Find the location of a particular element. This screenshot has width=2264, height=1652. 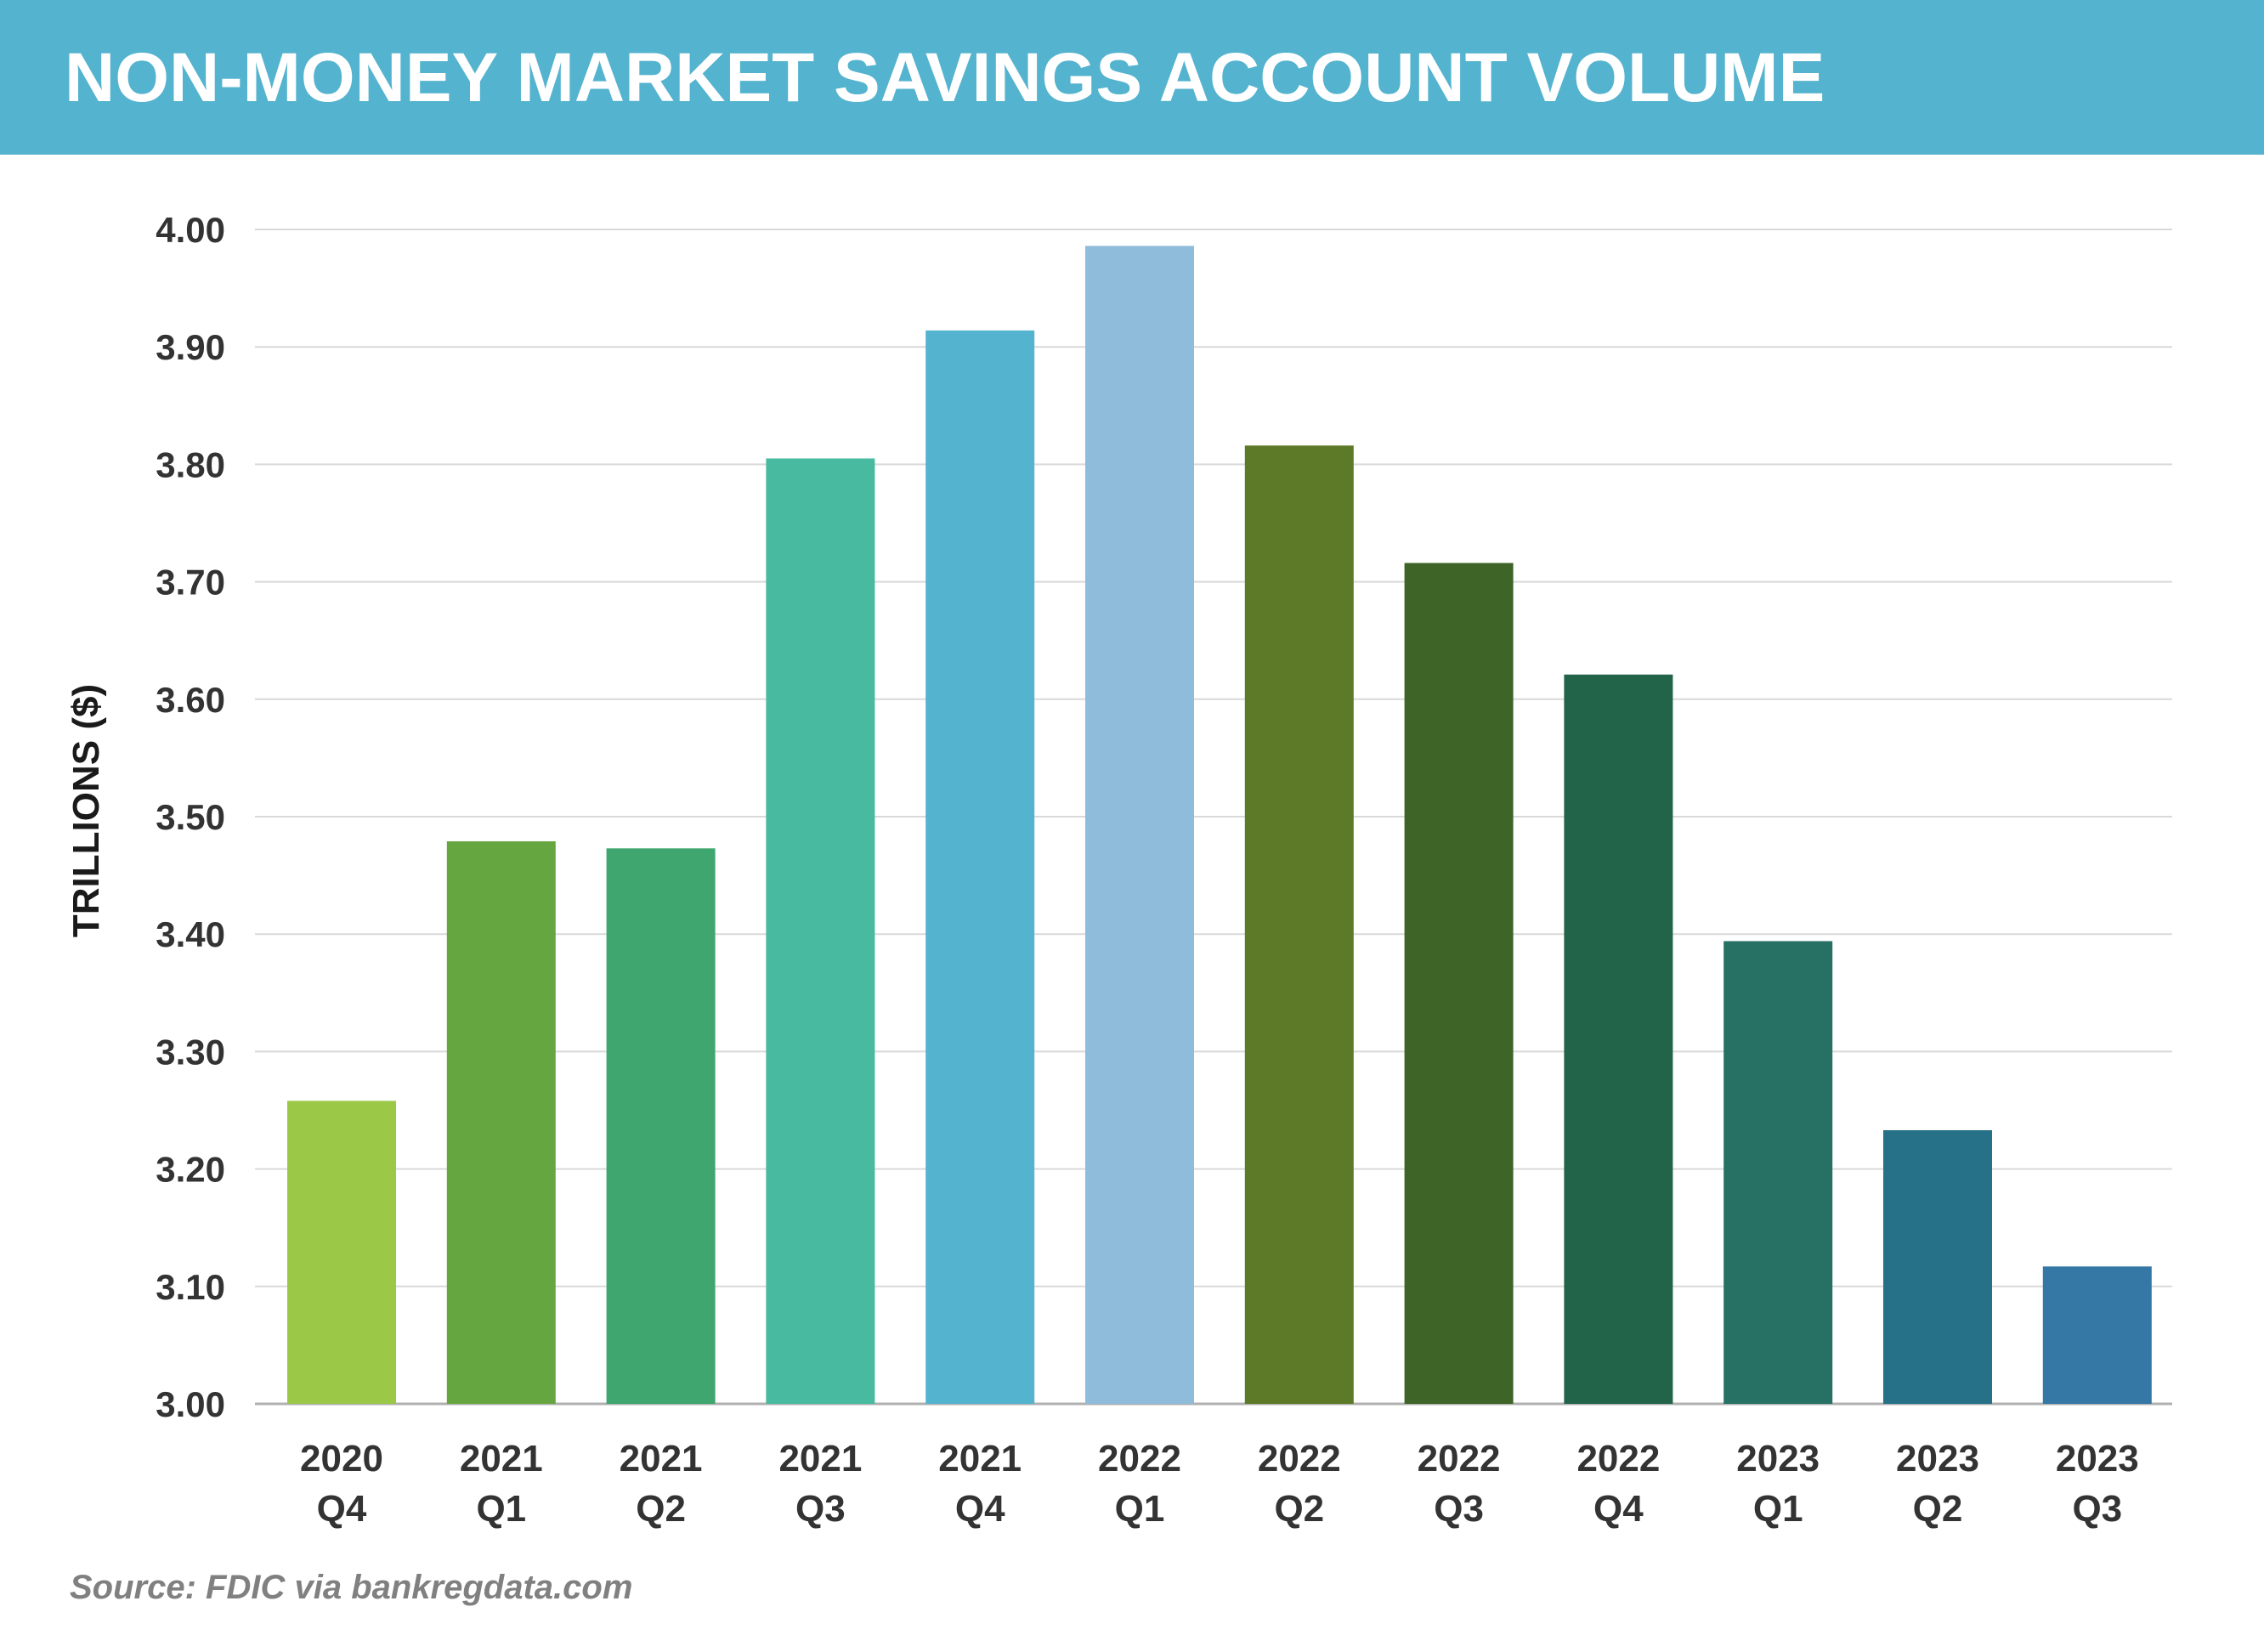

y-tick-label: 3.80 is located at coordinates (190, 464).